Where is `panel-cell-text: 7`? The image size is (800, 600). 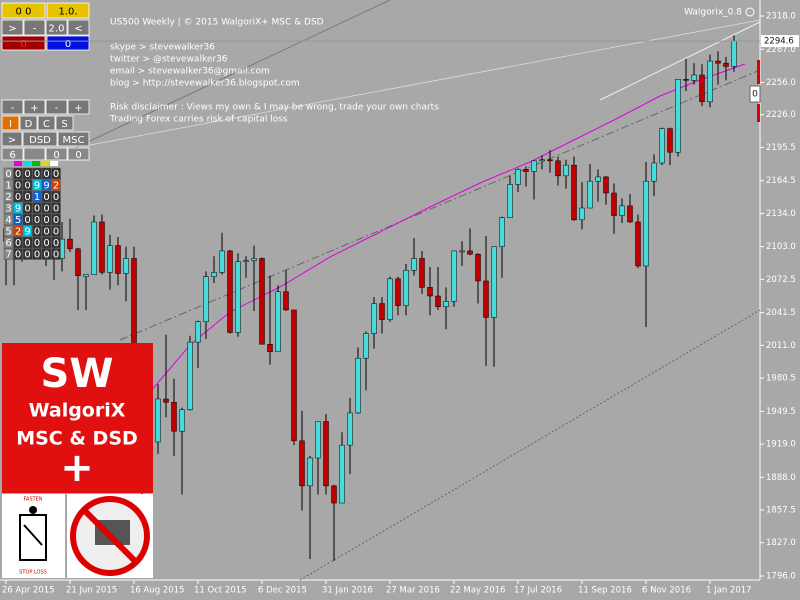 panel-cell-text: 7 is located at coordinates (8, 255).